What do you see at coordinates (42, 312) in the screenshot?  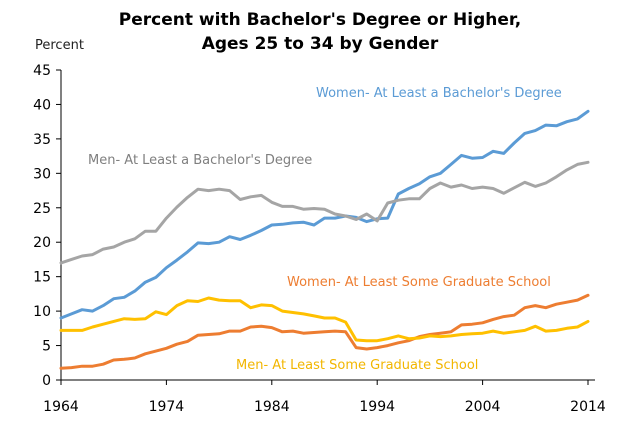 I see `y-tick-label: 10` at bounding box center [42, 312].